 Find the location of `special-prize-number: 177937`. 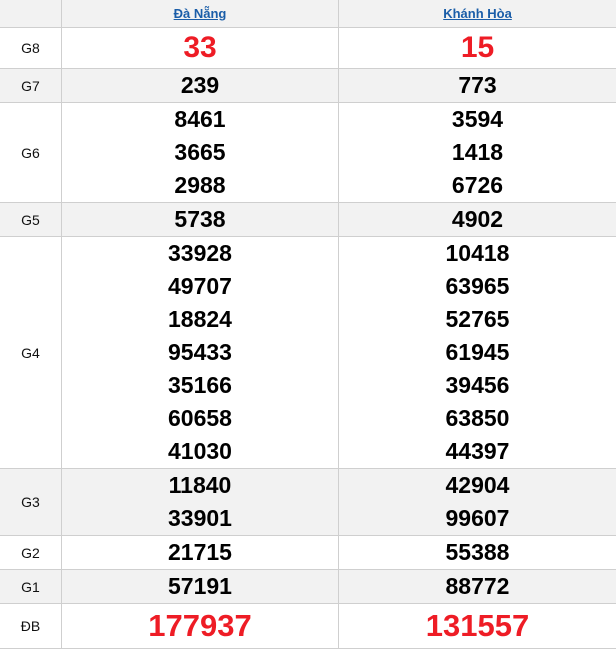

special-prize-number: 177937 is located at coordinates (200, 626).